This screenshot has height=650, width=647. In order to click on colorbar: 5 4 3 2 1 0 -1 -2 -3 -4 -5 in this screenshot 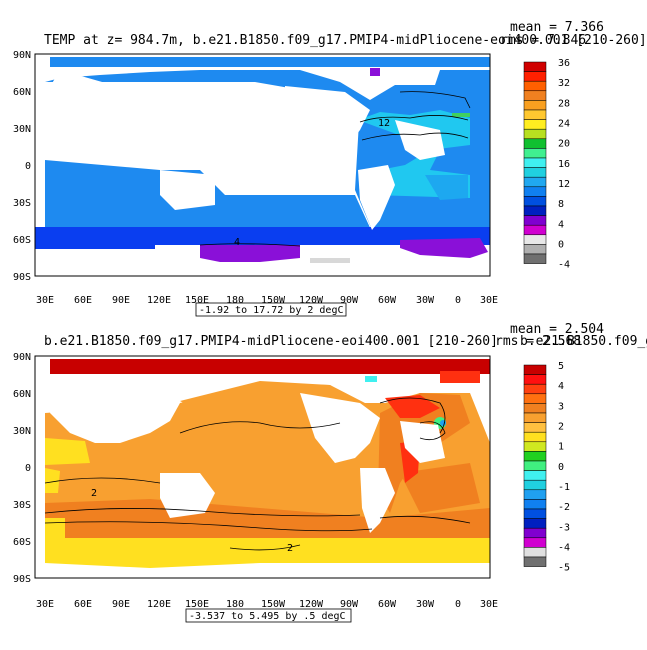, I will do `click(546, 467)`.